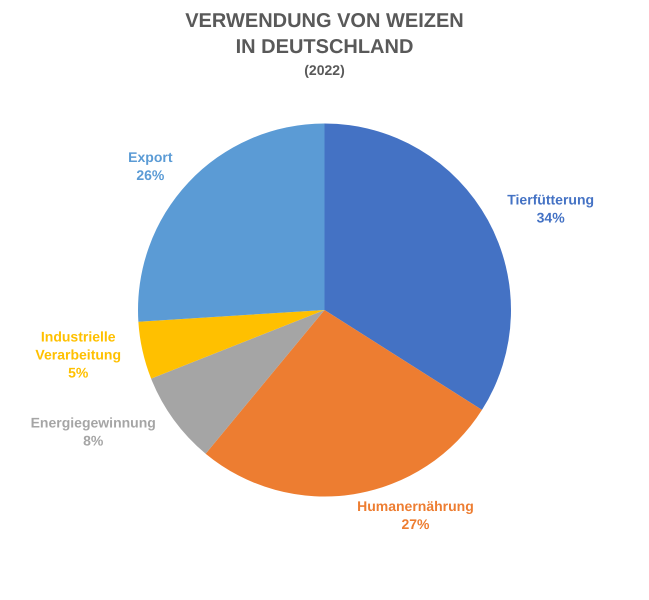 This screenshot has height=600, width=649. Describe the element at coordinates (415, 506) in the screenshot. I see `slice-label: Humanernährung` at that location.